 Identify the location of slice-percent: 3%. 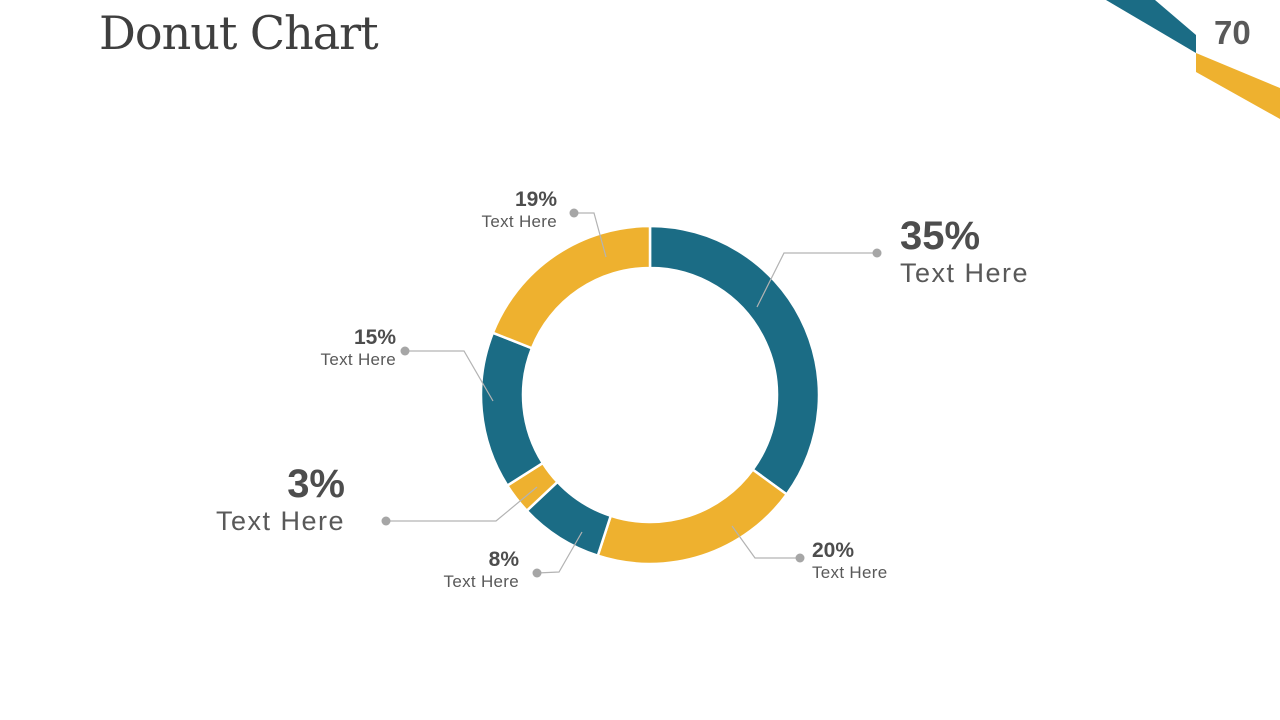
(316, 484).